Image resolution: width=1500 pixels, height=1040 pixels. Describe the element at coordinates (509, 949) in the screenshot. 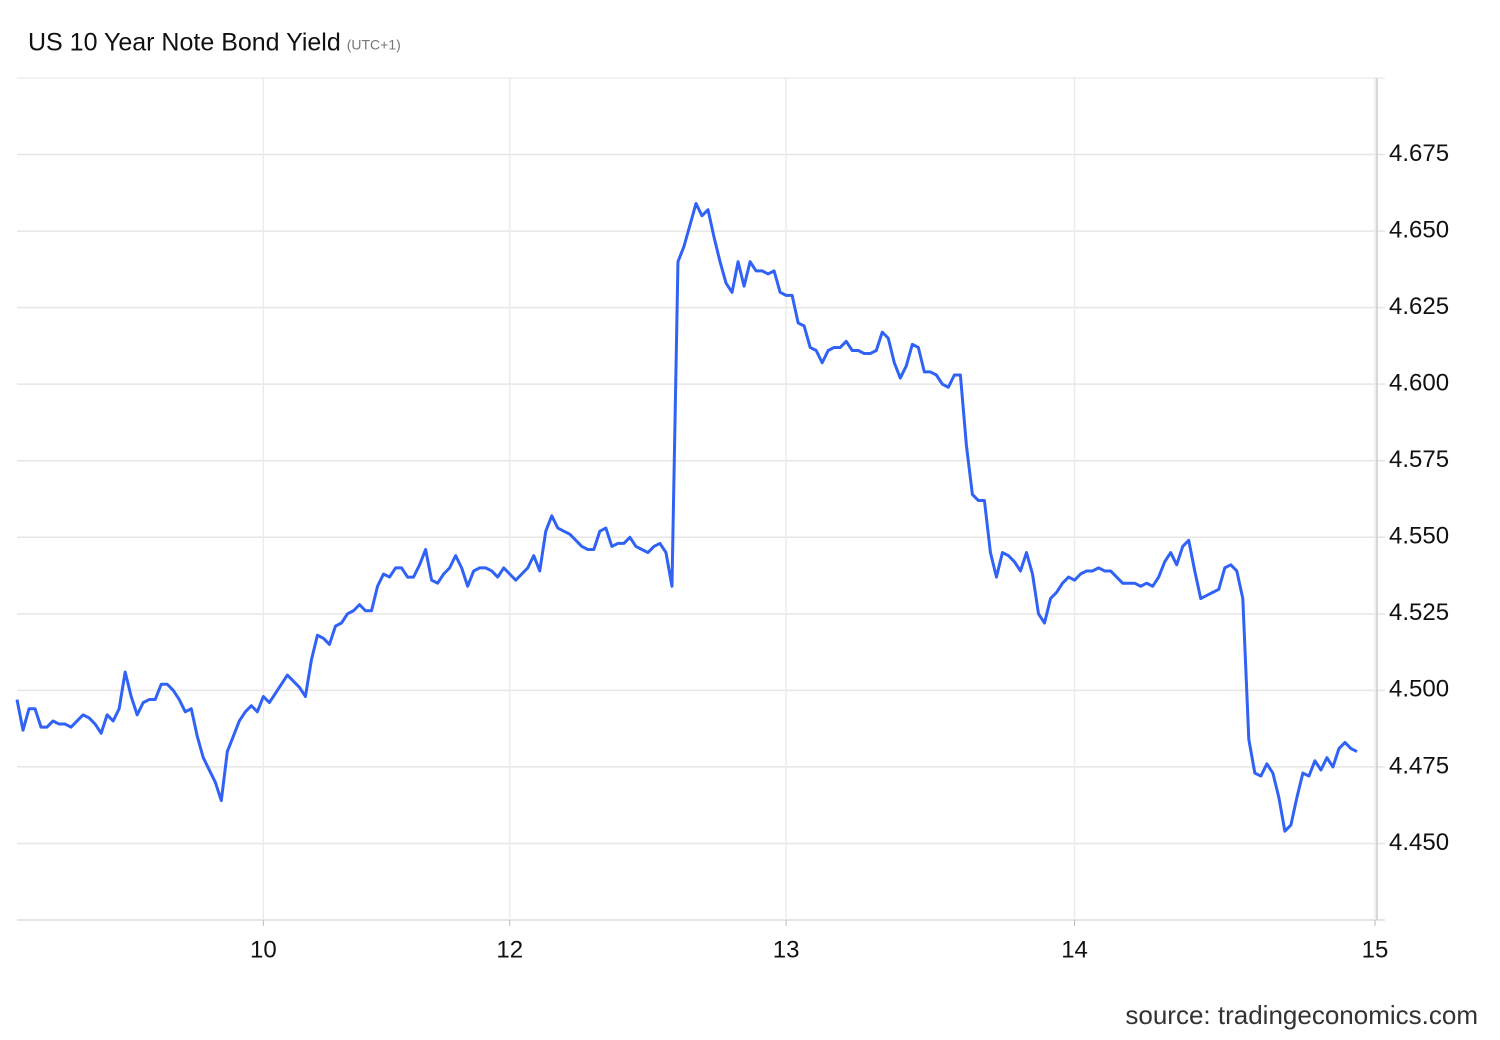

I see `x-tick-label: 12` at that location.